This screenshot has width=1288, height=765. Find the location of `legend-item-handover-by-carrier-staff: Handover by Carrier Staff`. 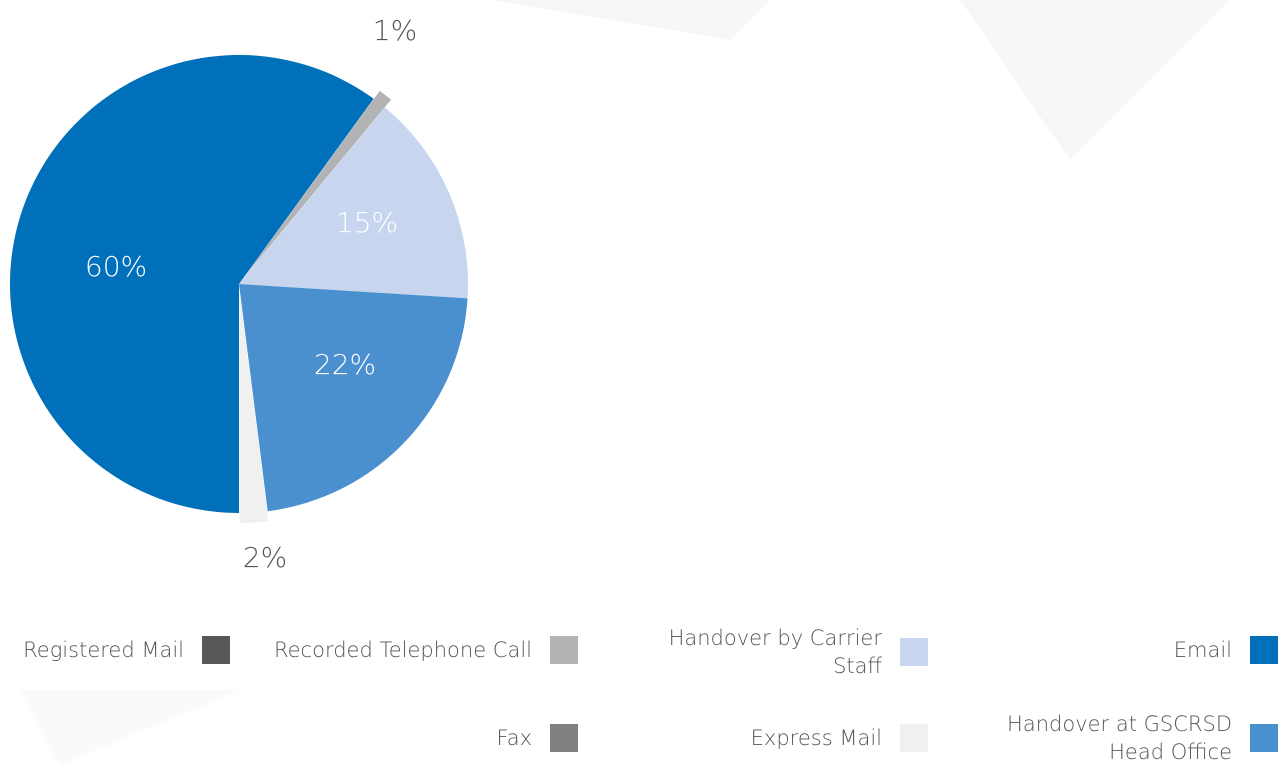

legend-item-handover-by-carrier-staff: Handover by Carrier Staff is located at coordinates (764, 652).